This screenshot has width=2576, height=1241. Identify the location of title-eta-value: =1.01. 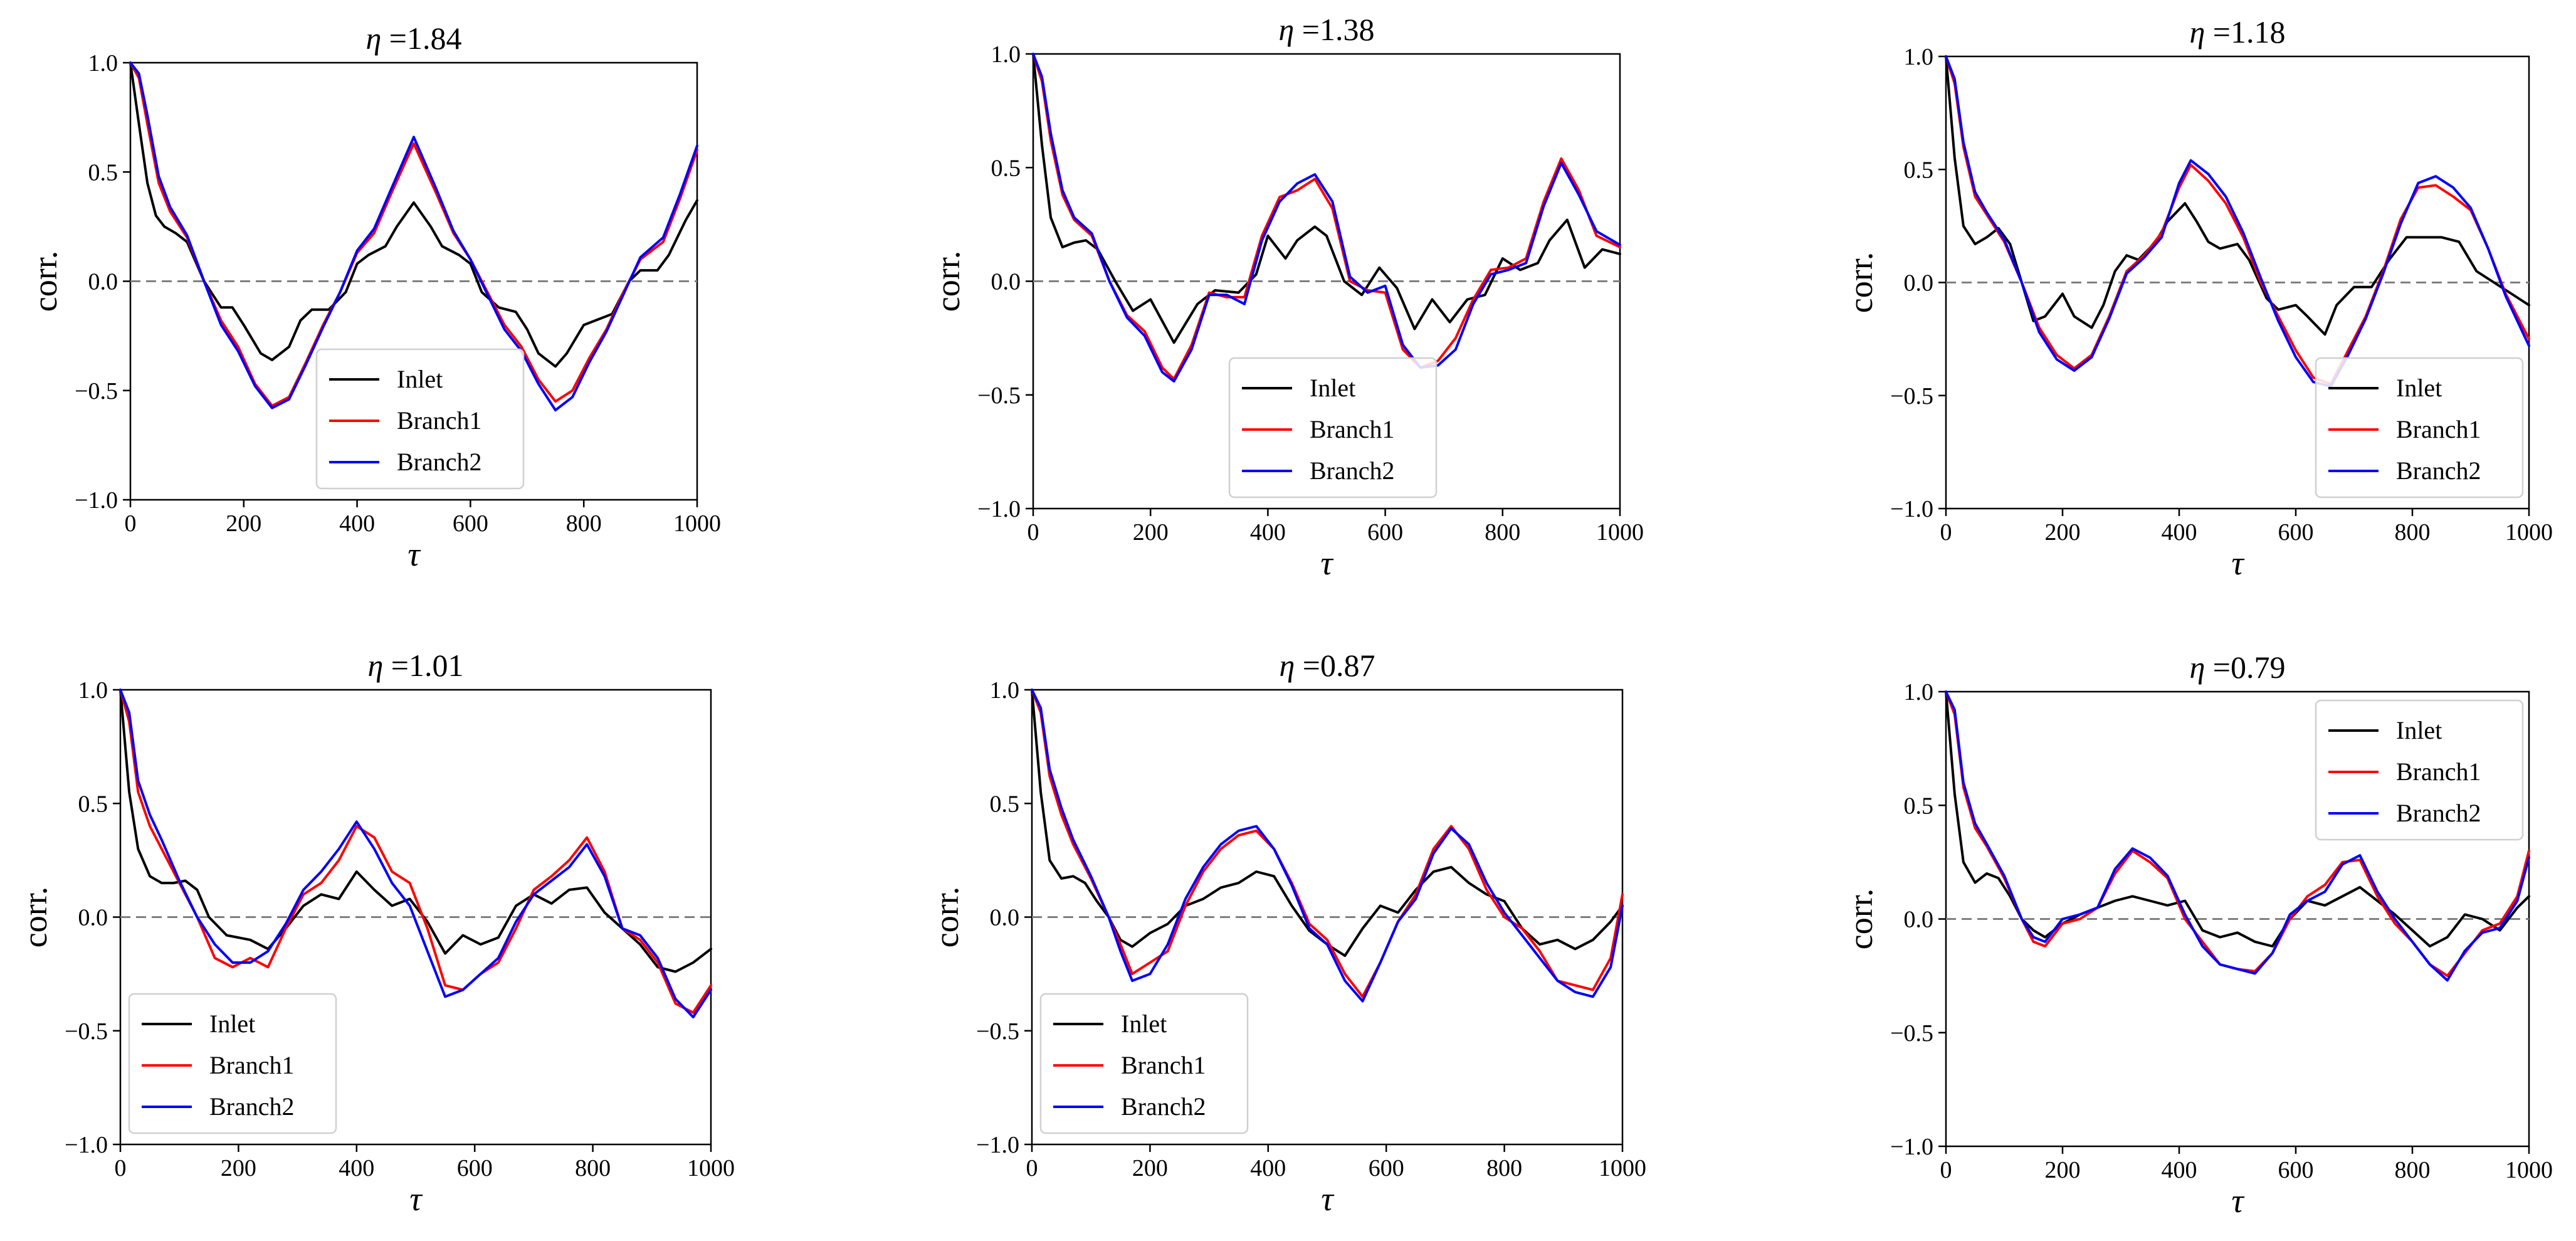
(423, 665).